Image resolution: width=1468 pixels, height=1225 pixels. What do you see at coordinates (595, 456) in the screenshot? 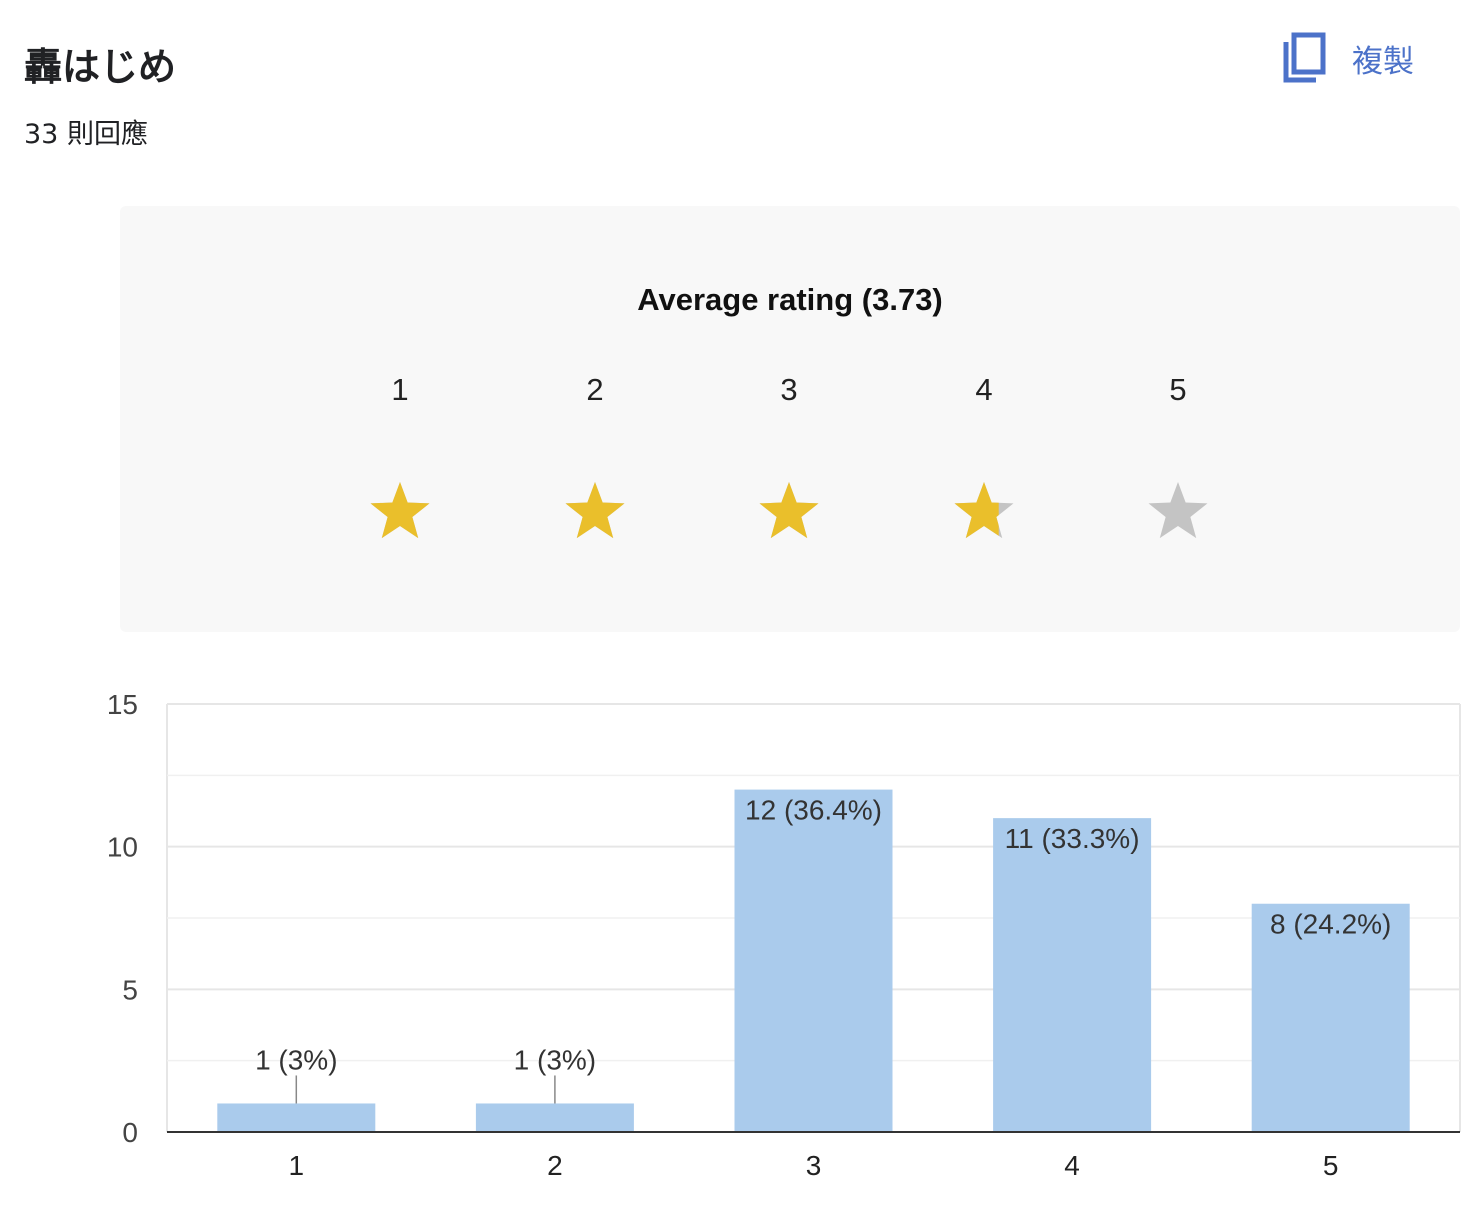
I see `rating-star-2: 2` at bounding box center [595, 456].